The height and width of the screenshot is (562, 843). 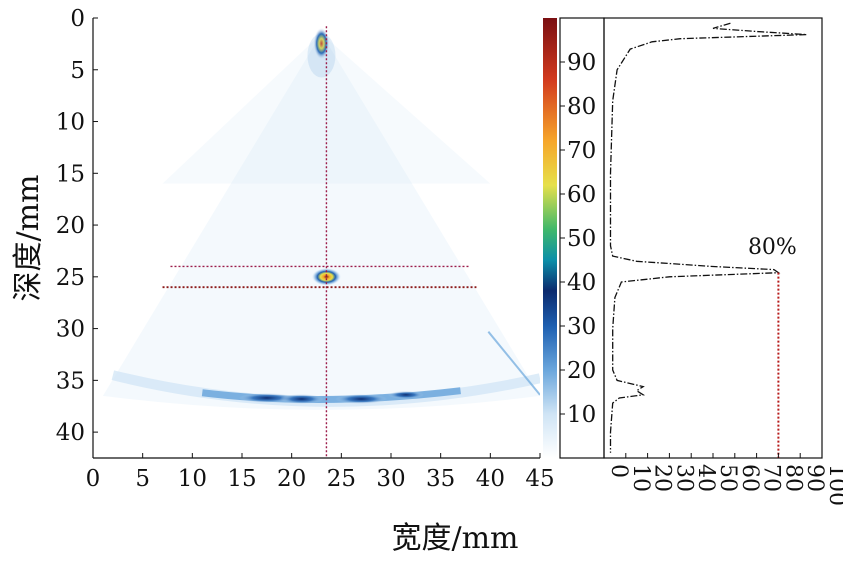 I want to click on profile-x-tick-label: 100, so click(x=833, y=485).